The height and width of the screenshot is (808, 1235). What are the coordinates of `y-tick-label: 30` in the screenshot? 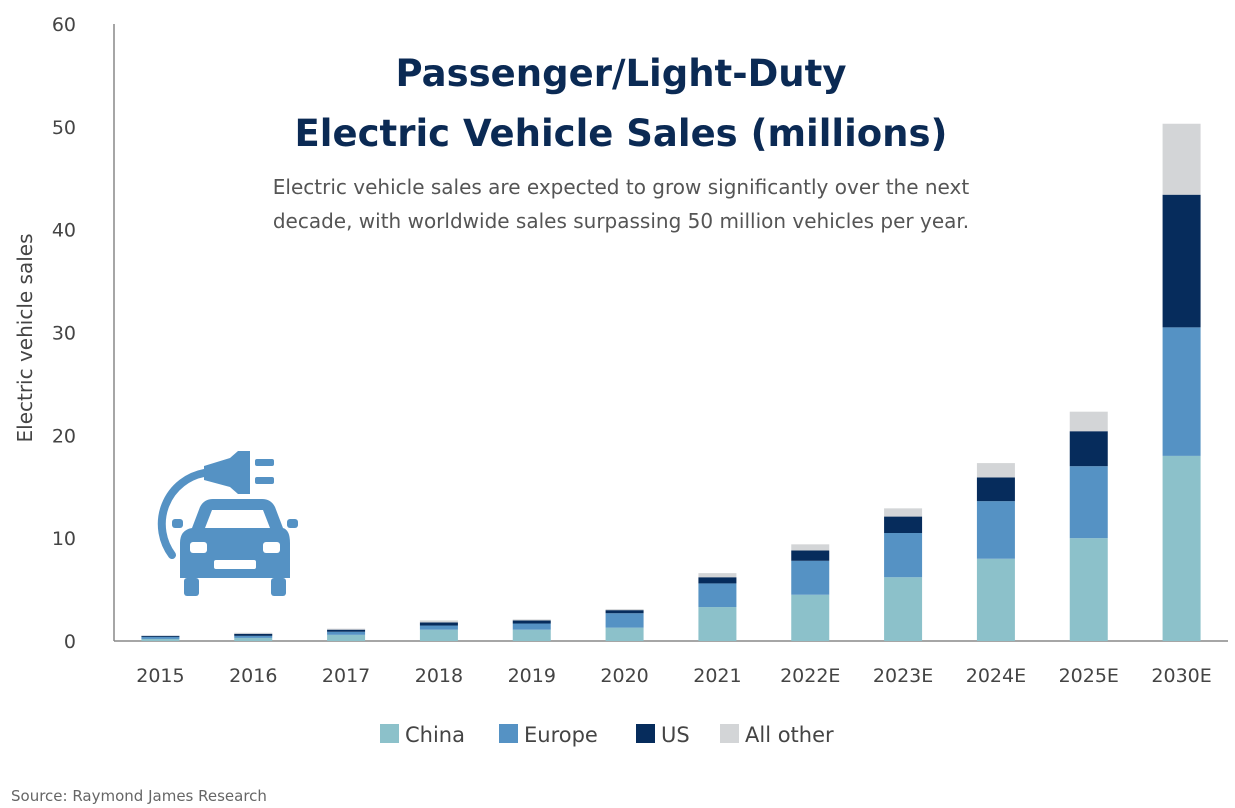 It's located at (64, 334).